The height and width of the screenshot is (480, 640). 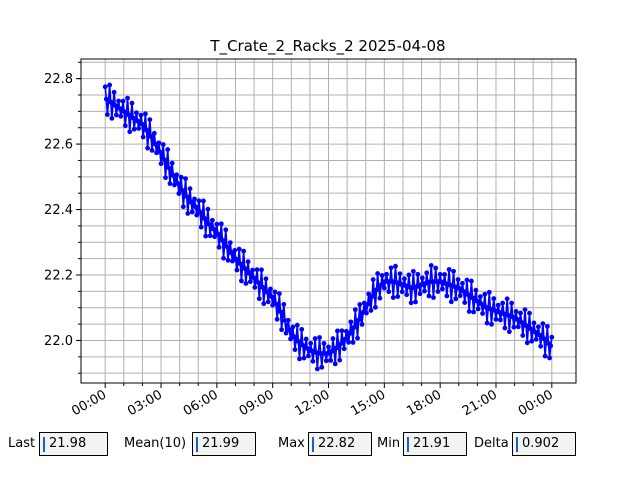 I want to click on min-label: Min, so click(x=389, y=443).